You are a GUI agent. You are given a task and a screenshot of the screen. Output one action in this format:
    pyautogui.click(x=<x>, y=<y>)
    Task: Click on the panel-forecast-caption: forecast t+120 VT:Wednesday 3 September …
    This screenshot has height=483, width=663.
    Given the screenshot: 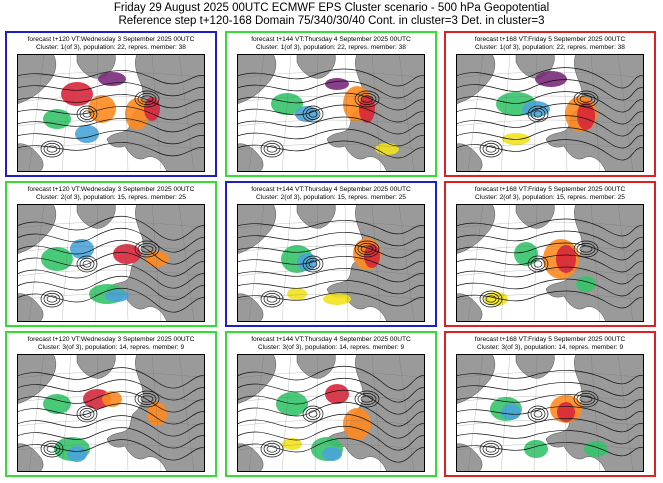 What is the action you would take?
    pyautogui.click(x=111, y=39)
    